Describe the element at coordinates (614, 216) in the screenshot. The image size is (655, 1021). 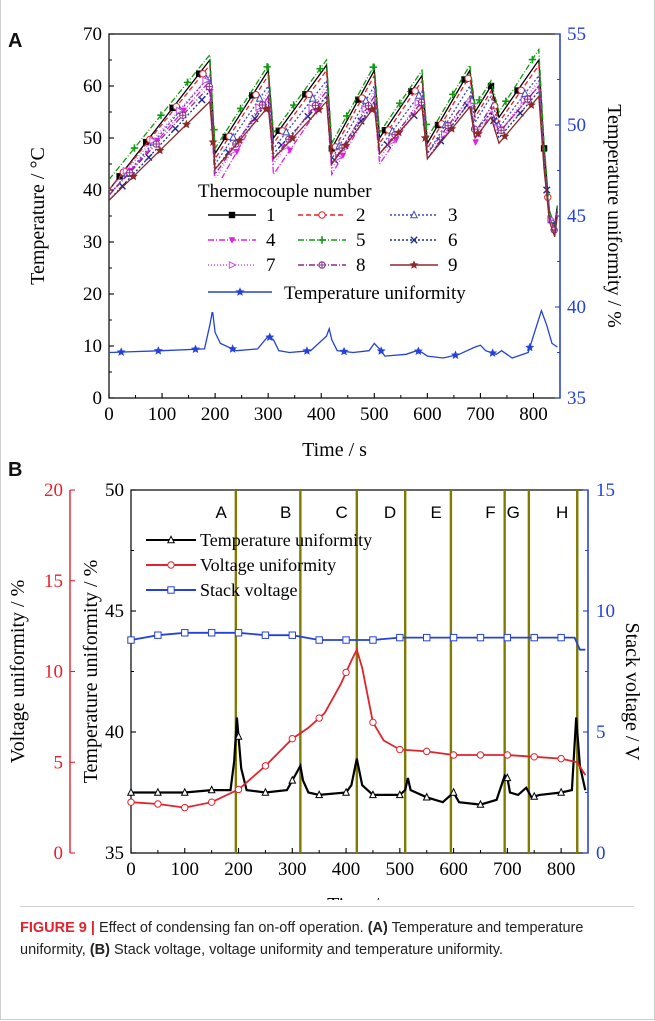
I see `panel-a-y2-axis-title: Temperature uniformity / %` at that location.